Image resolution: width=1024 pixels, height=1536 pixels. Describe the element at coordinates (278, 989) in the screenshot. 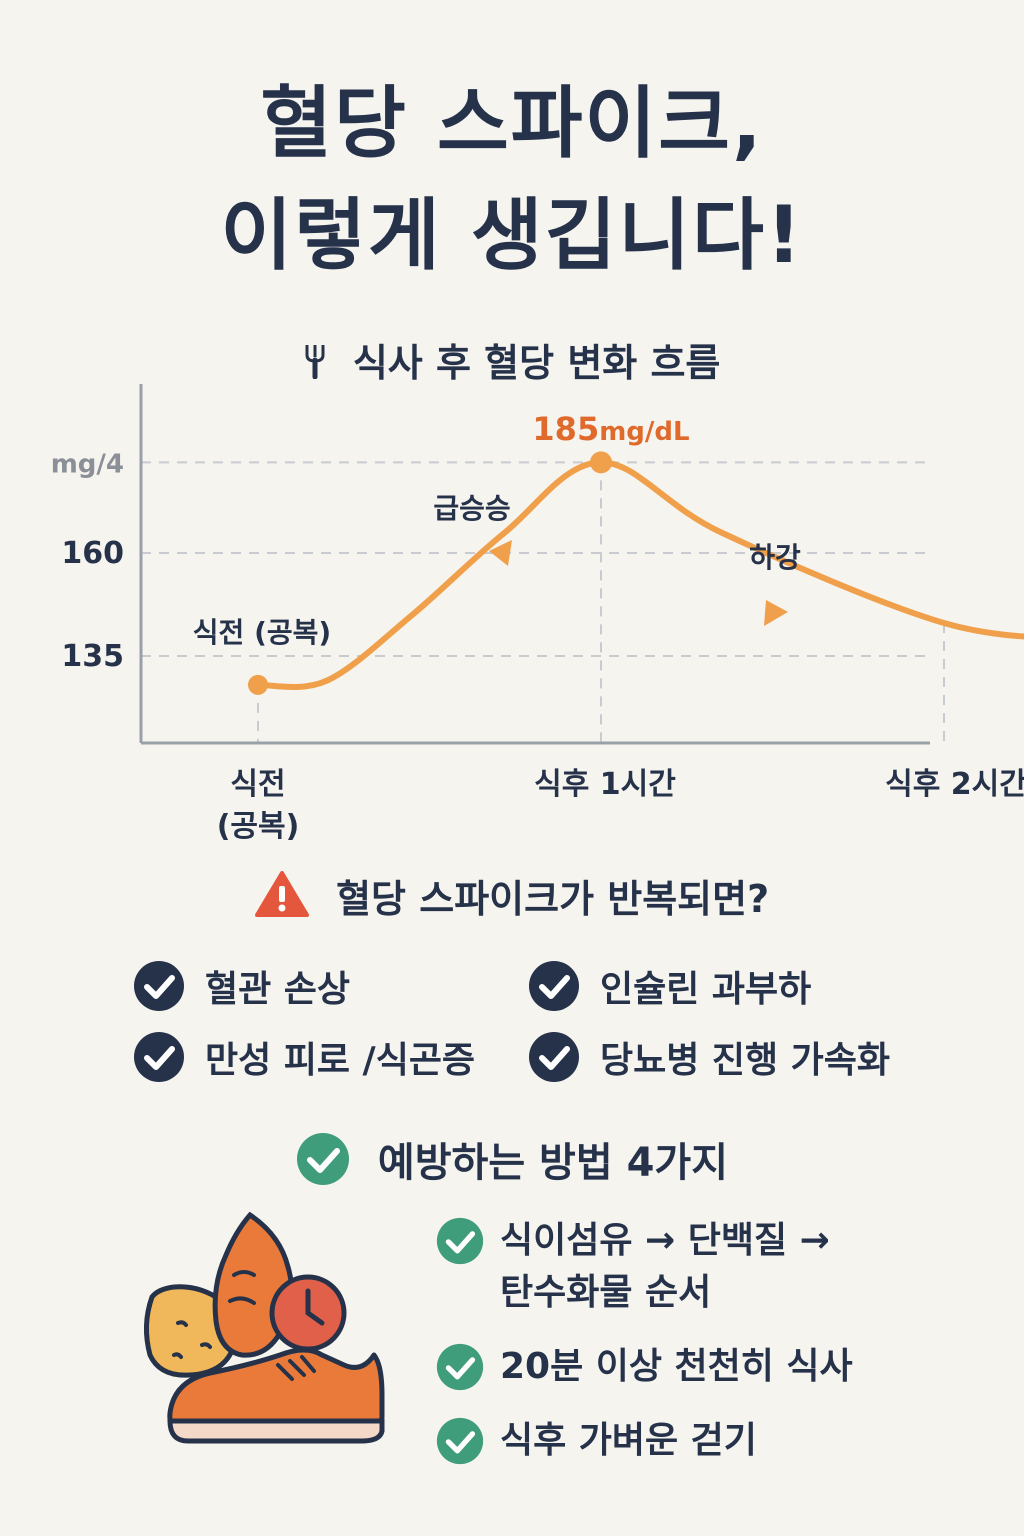

I see `risk-item-label: 혈관 손상` at that location.